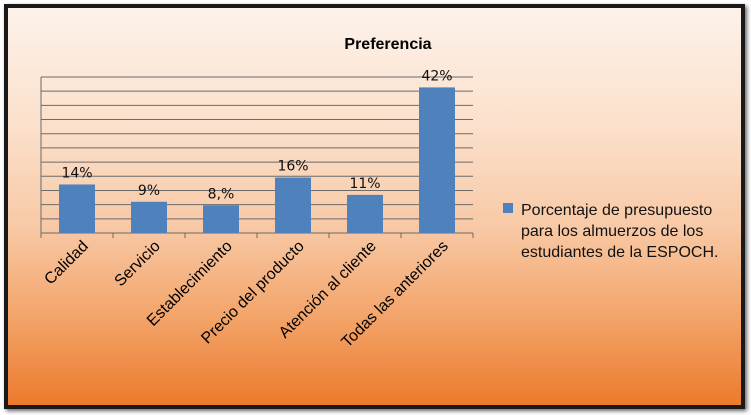 This screenshot has width=751, height=415. What do you see at coordinates (508, 208) in the screenshot?
I see `legend-swatch` at bounding box center [508, 208].